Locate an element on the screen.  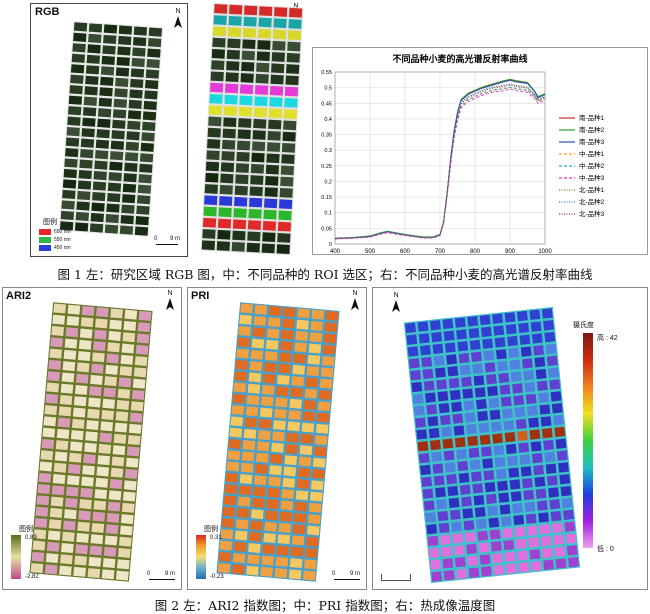
legend-label: 北-品种3 is located at coordinates (592, 213).